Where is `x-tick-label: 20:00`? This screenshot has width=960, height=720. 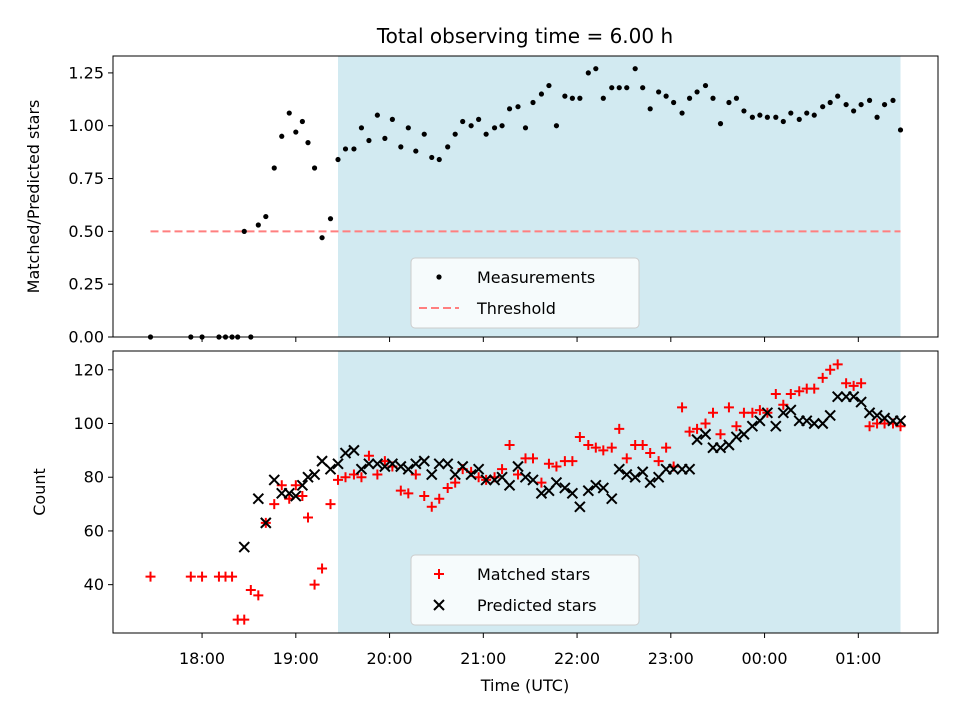
x-tick-label: 20:00 is located at coordinates (390, 658).